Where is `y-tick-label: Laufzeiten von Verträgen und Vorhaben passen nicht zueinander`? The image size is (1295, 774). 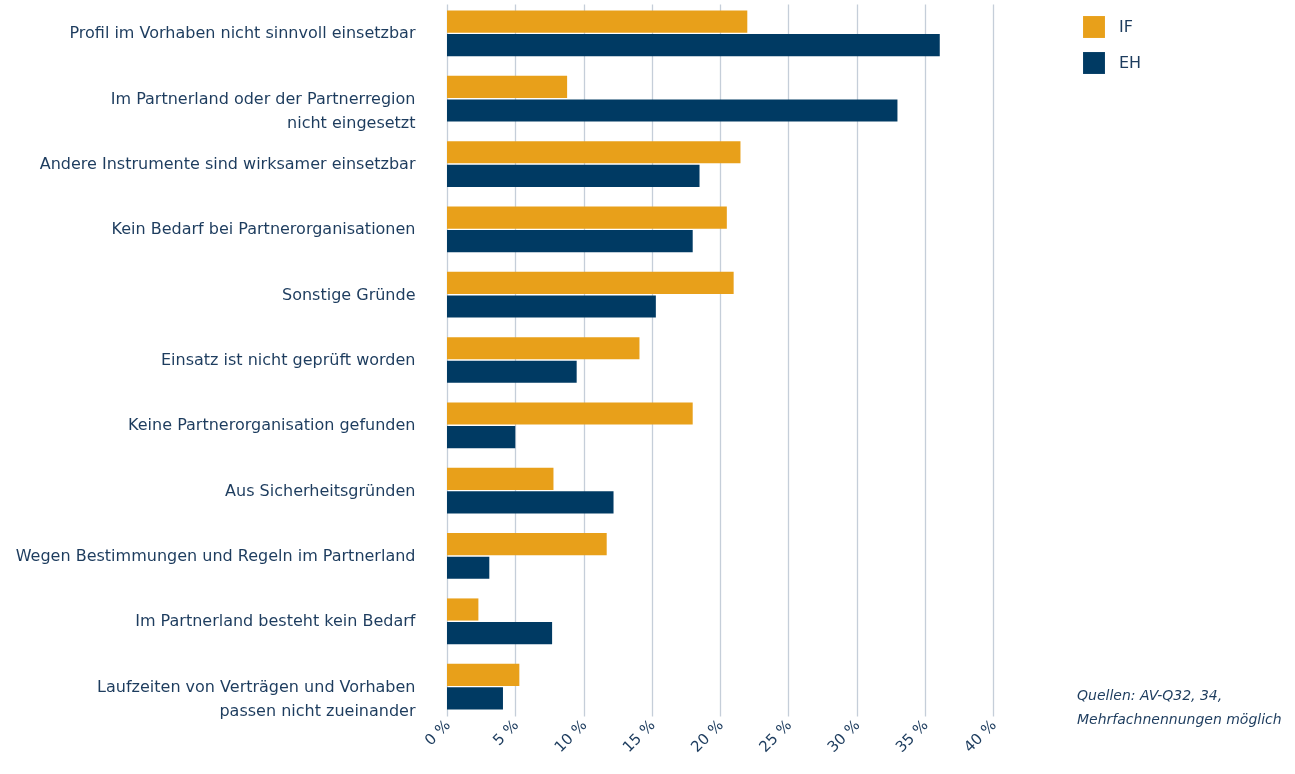
y-tick-label: Laufzeiten von Verträgen und Vorhaben passen nicht zueinander is located at coordinates (256, 698).